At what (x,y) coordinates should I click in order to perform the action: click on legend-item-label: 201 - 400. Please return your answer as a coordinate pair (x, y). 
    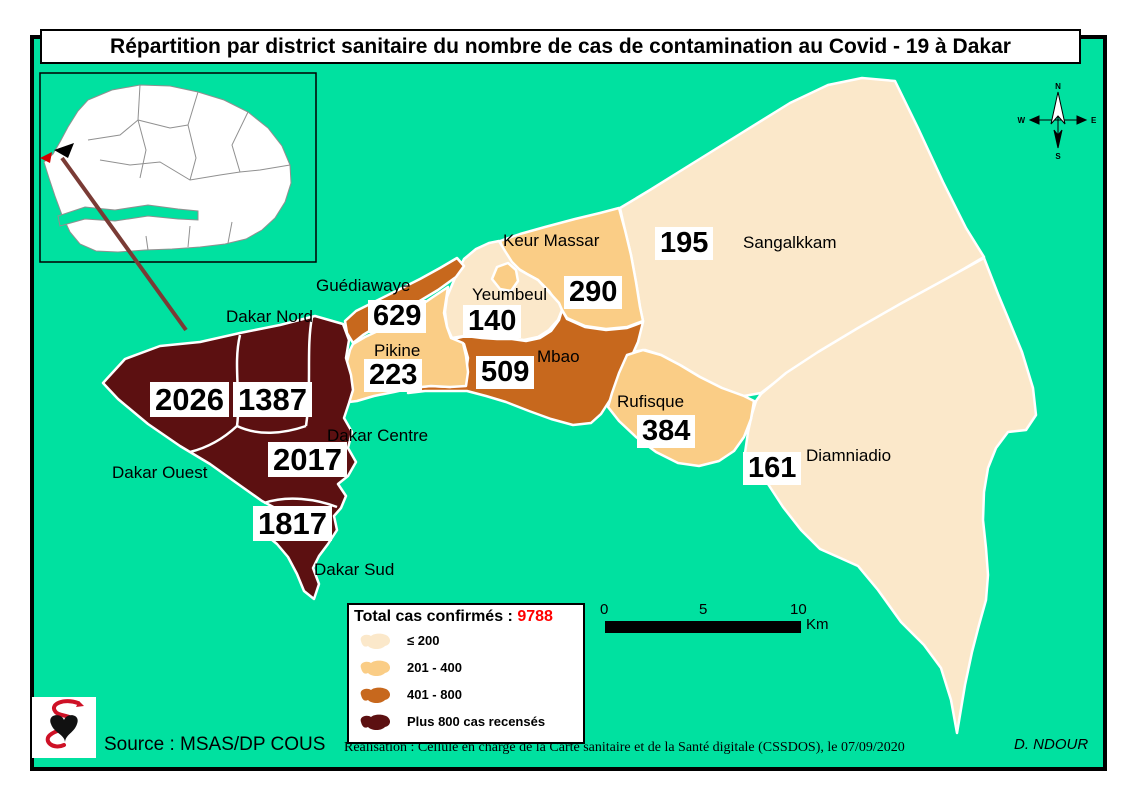
    Looking at the image, I should click on (434, 667).